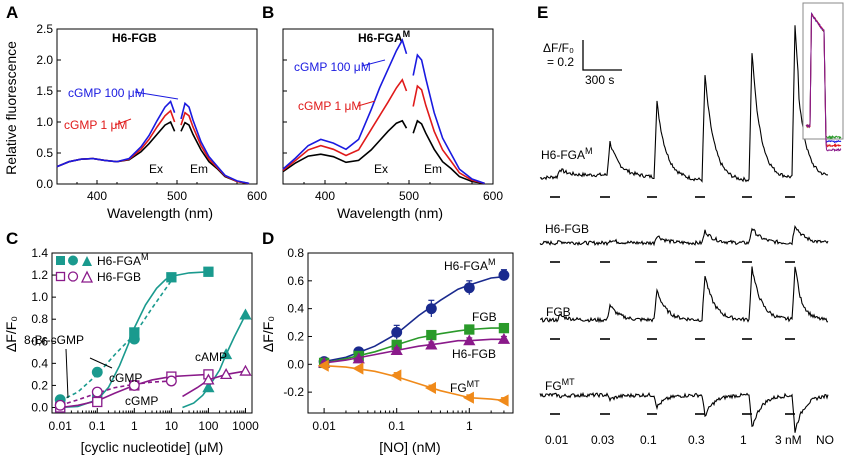 The height and width of the screenshot is (462, 850). I want to click on panel-a-title: H6-FGB, so click(134, 38).